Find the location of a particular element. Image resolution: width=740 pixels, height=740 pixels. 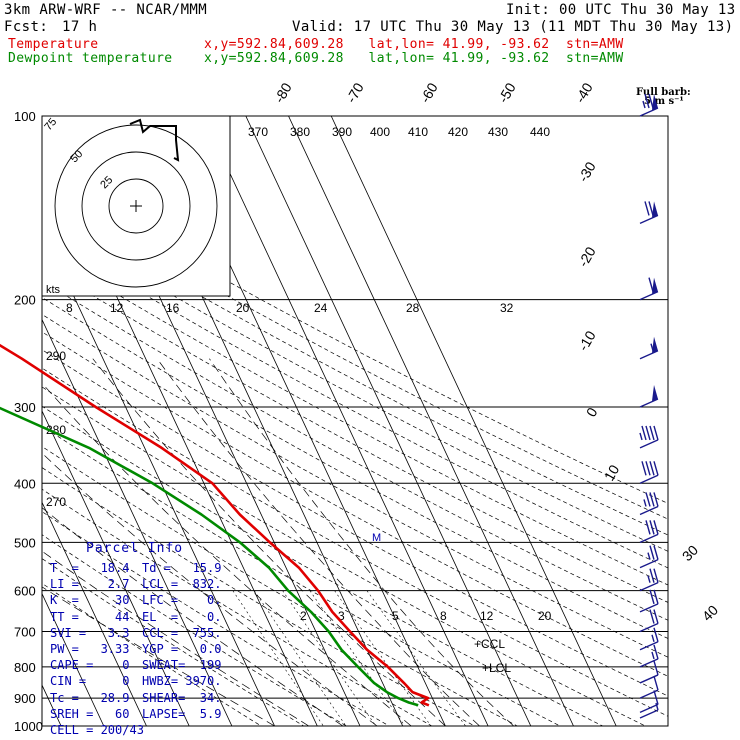

isotherm-tick-label: -30 is located at coordinates (587, 172).